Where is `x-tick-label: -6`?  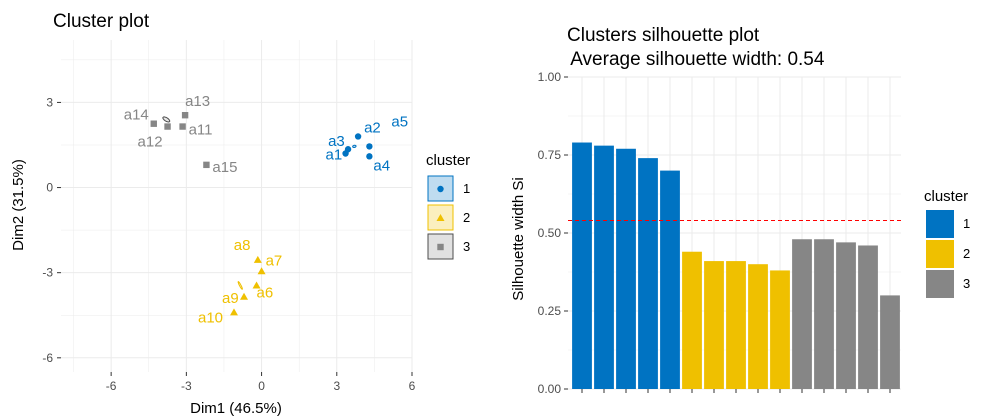
x-tick-label: -6 is located at coordinates (111, 386).